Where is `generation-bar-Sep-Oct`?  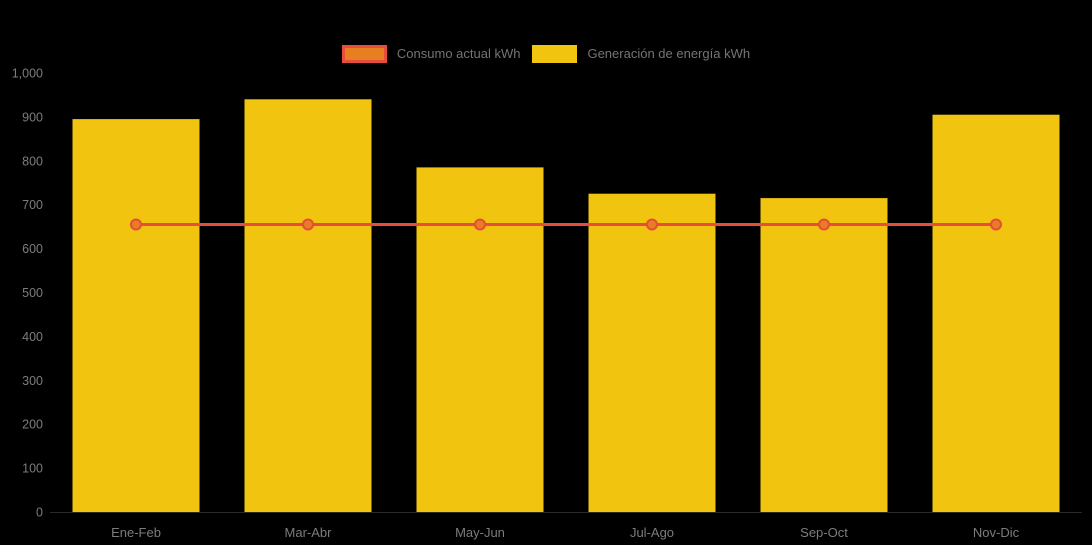 generation-bar-Sep-Oct is located at coordinates (824, 355).